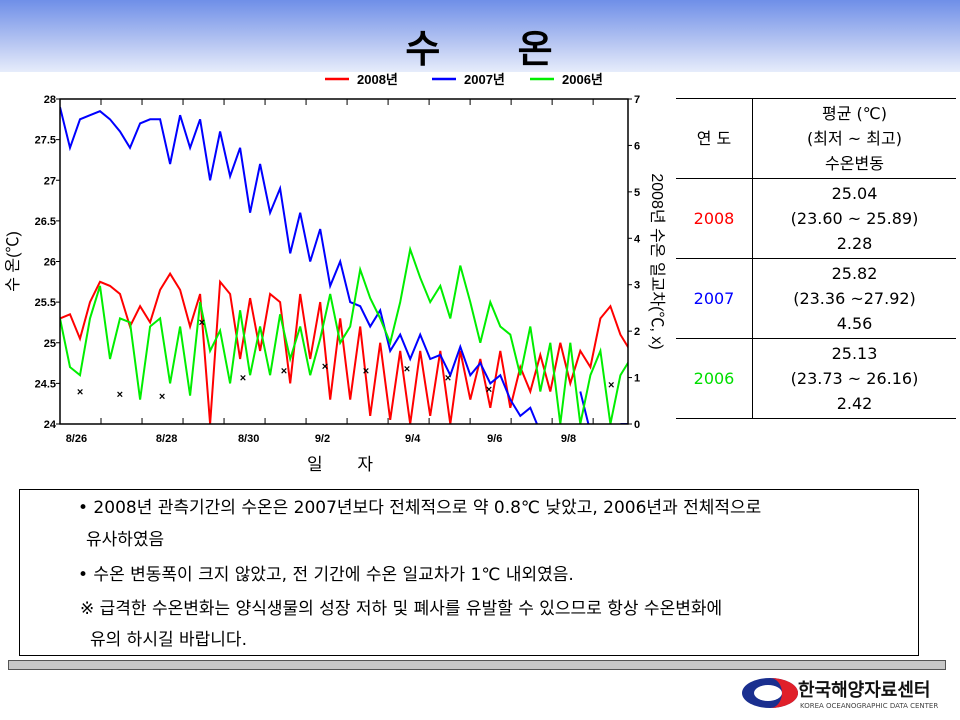 Image resolution: width=960 pixels, height=720 pixels. I want to click on table-row: 2006 25.13 (23.73 ~ 26.16) 2.42, so click(816, 378).